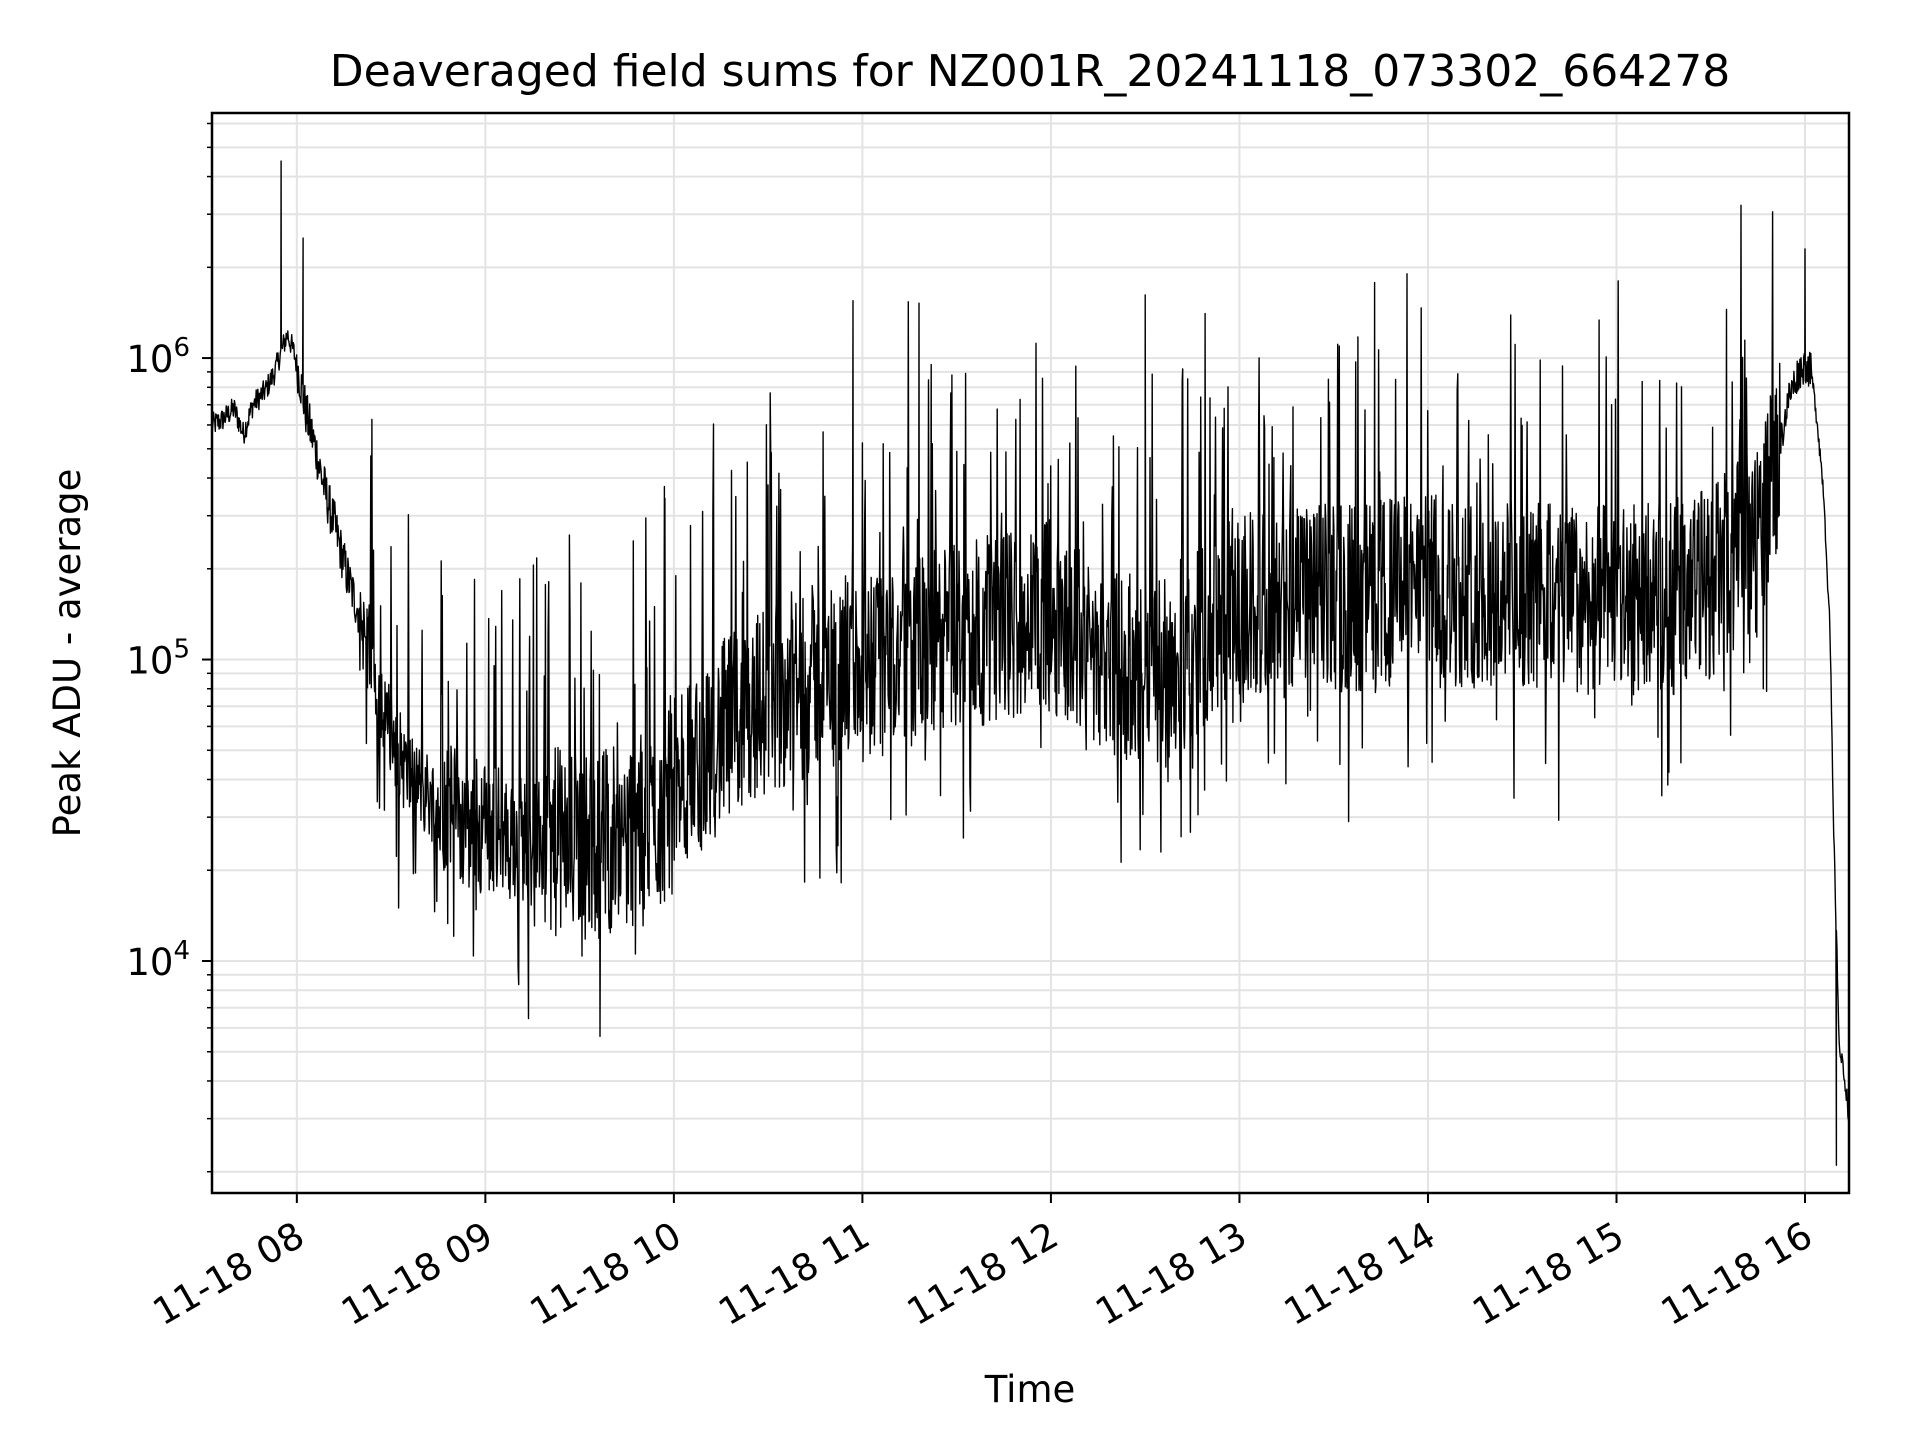  I want to click on x-tick-label: 11-18 13, so click(1171, 1274).